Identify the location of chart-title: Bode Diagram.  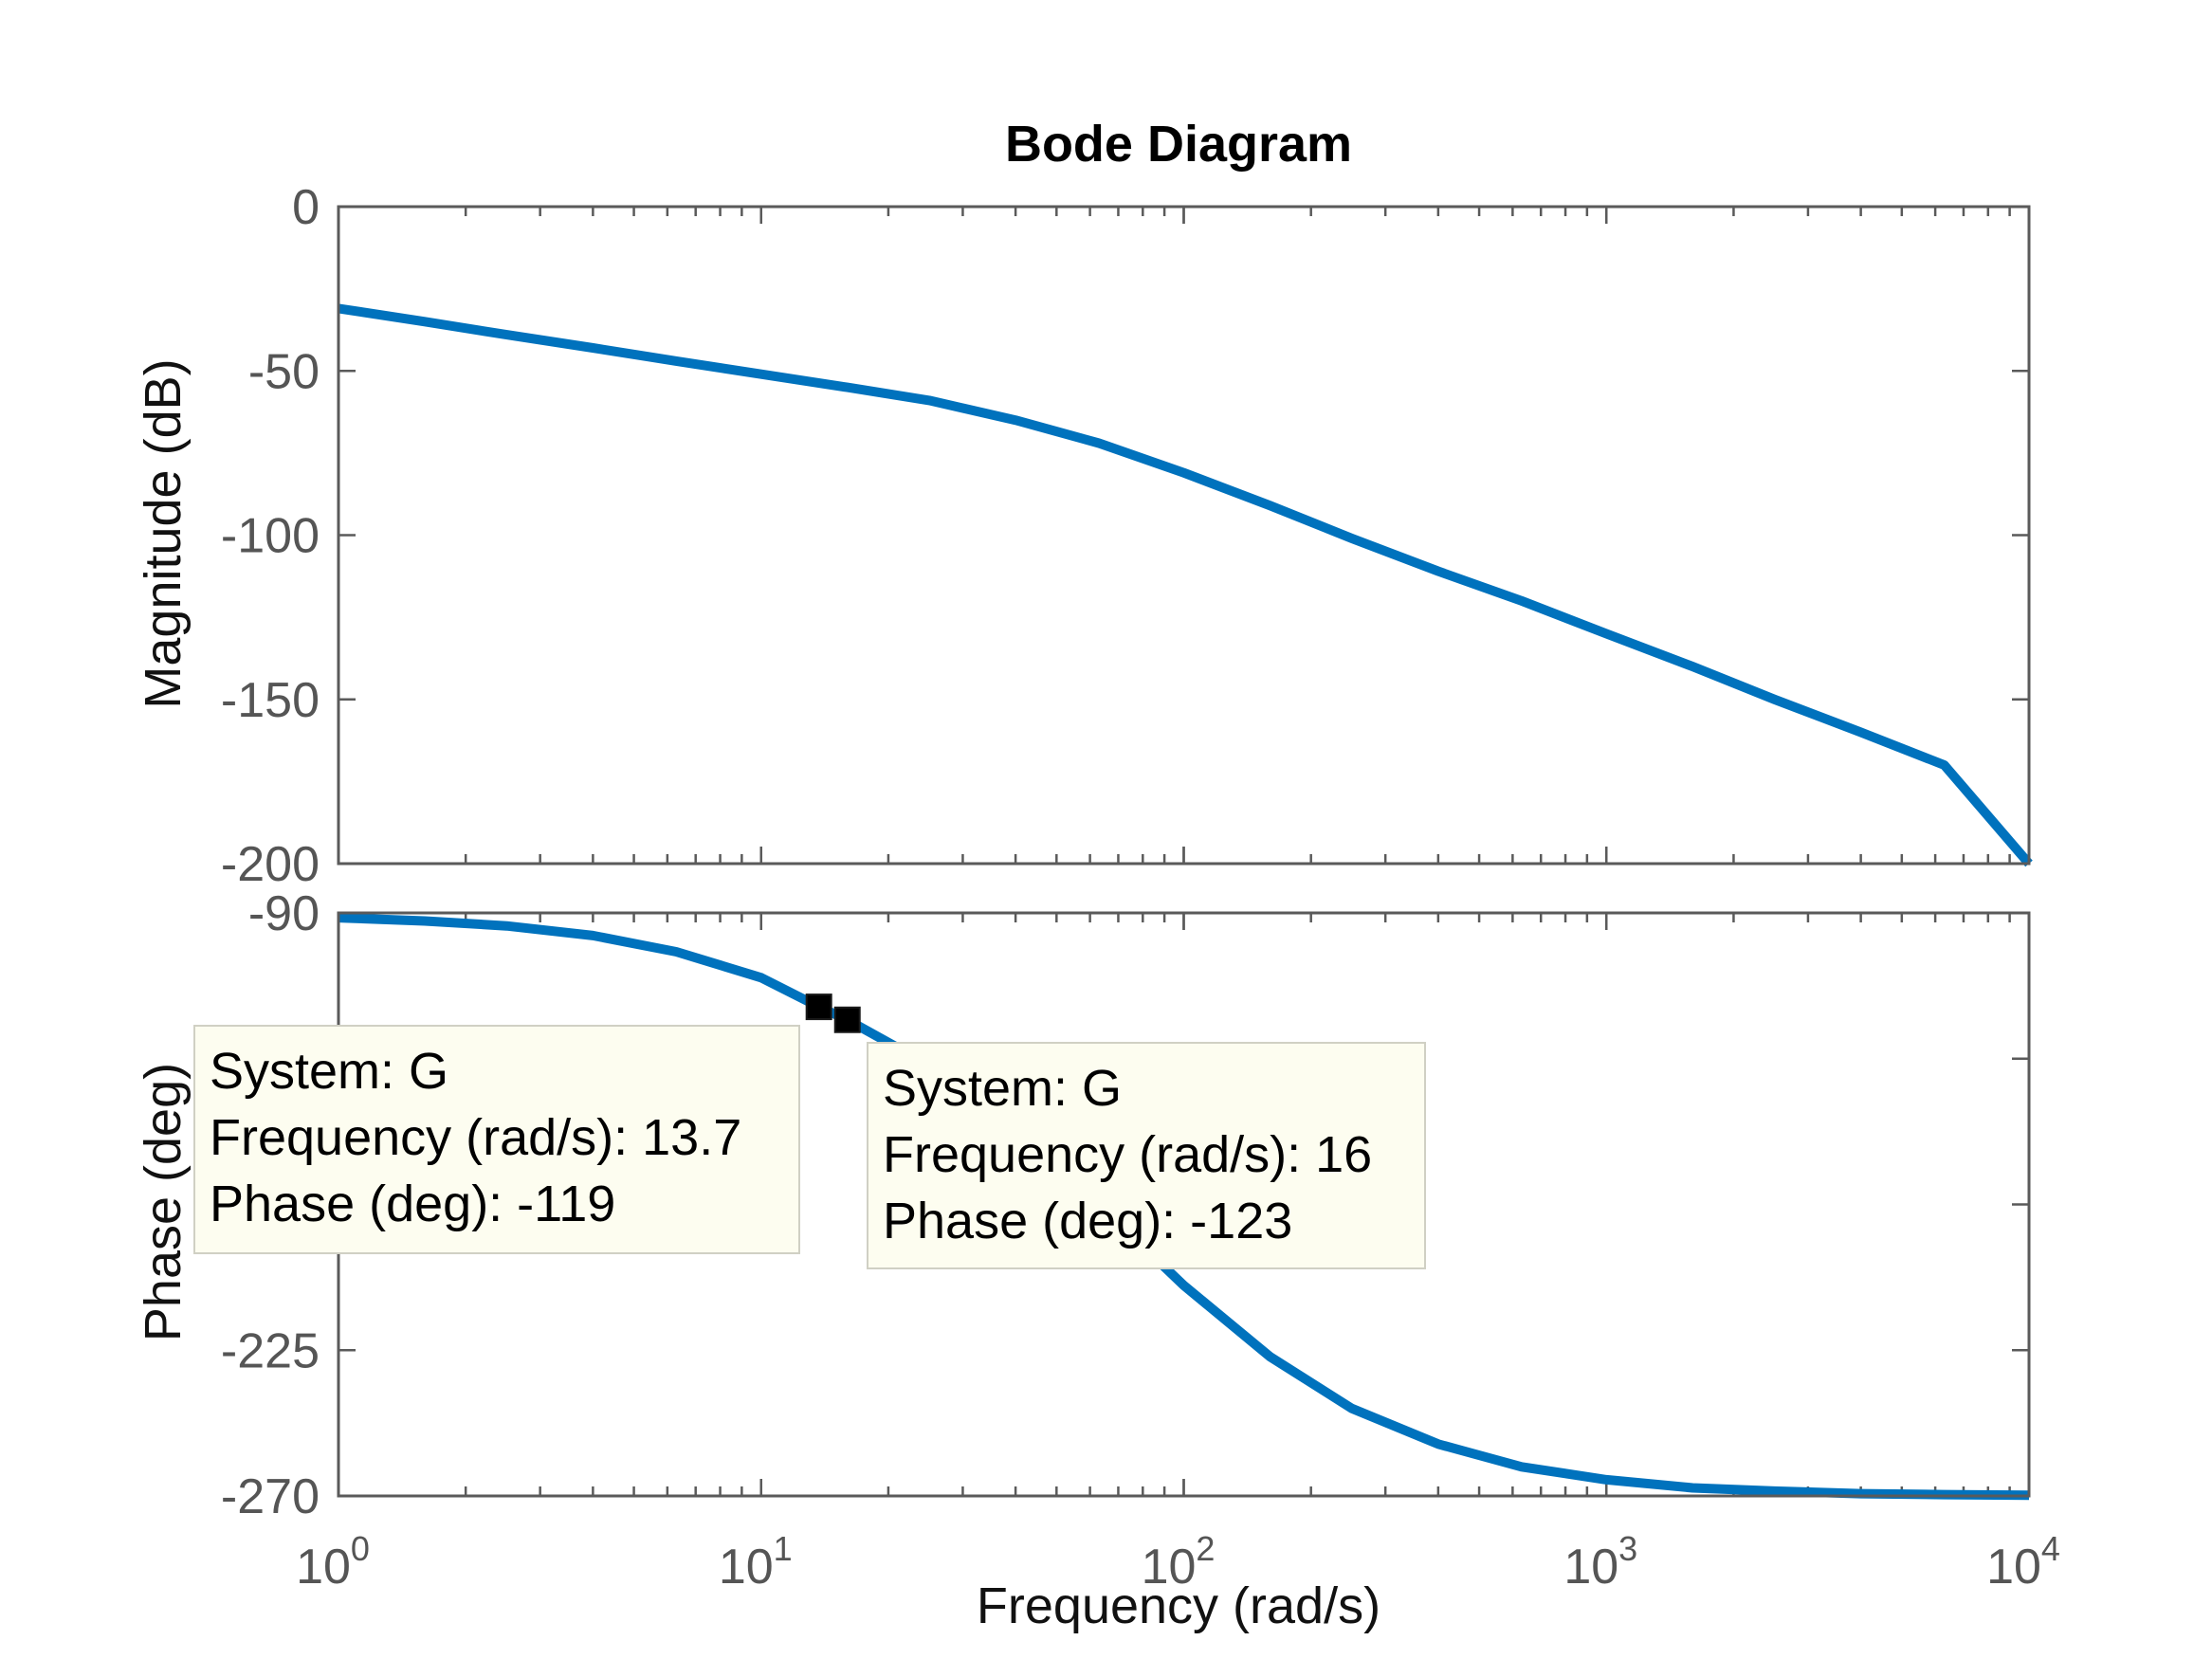
(1178, 144).